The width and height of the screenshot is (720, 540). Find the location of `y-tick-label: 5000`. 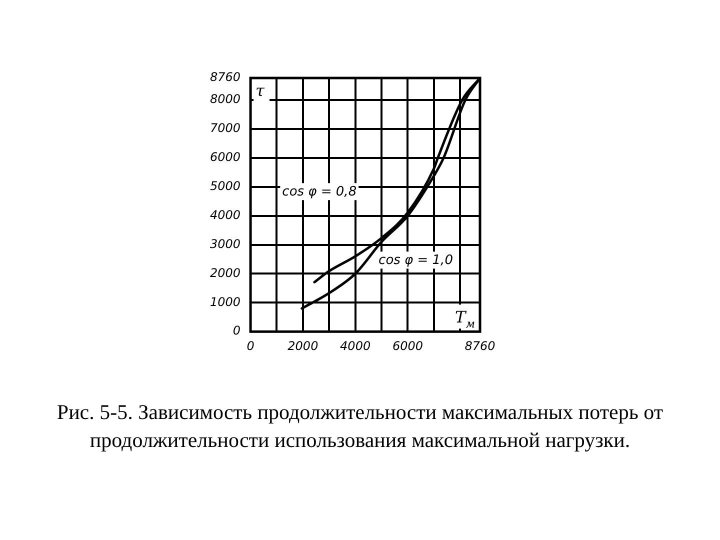

y-tick-label: 5000 is located at coordinates (225, 185).